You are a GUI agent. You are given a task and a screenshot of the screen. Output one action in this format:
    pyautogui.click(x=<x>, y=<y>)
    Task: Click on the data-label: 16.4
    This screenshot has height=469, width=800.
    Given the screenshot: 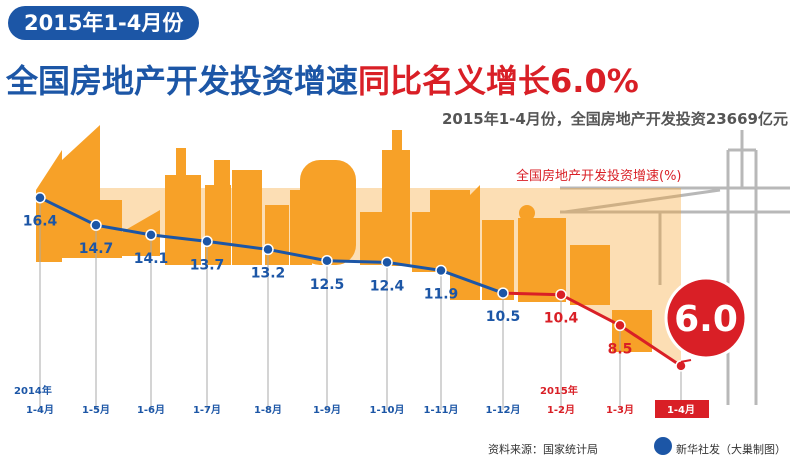 What is the action you would take?
    pyautogui.click(x=40, y=222)
    